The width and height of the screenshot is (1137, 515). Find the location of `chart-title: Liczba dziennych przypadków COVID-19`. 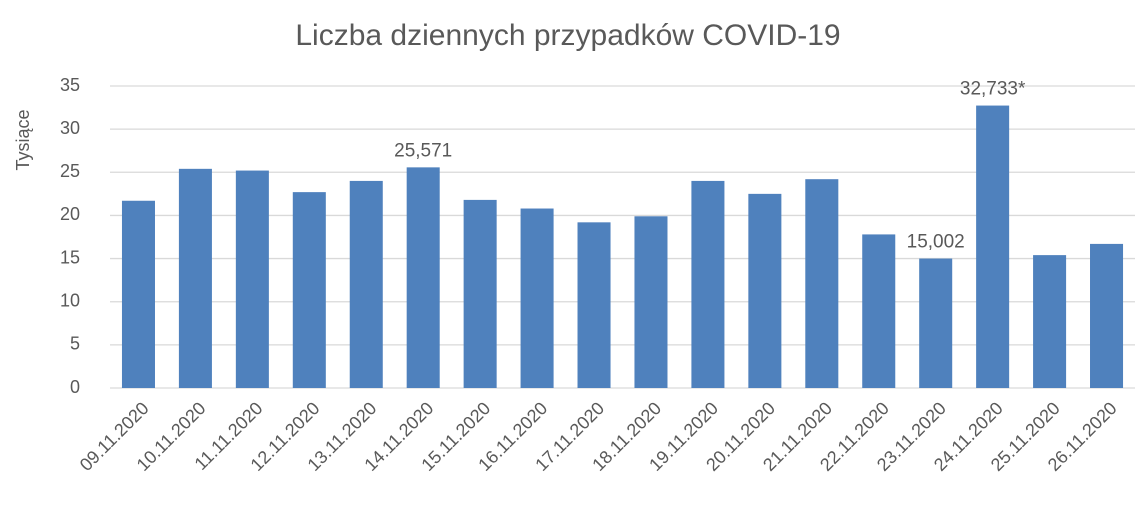

chart-title: Liczba dziennych przypadków COVID-19 is located at coordinates (567, 35).